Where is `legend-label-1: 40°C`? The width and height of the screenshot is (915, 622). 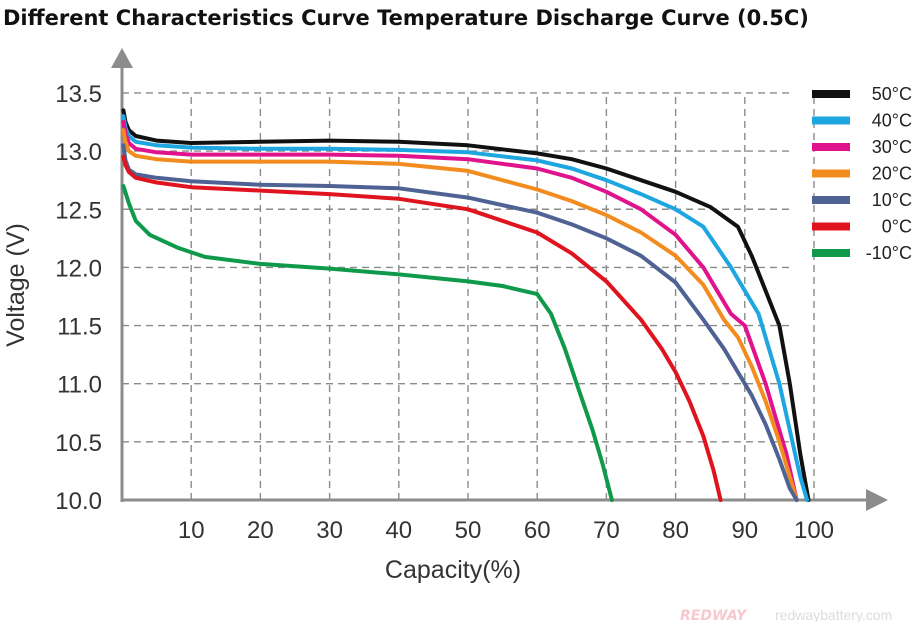
legend-label-1: 40°C is located at coordinates (892, 121).